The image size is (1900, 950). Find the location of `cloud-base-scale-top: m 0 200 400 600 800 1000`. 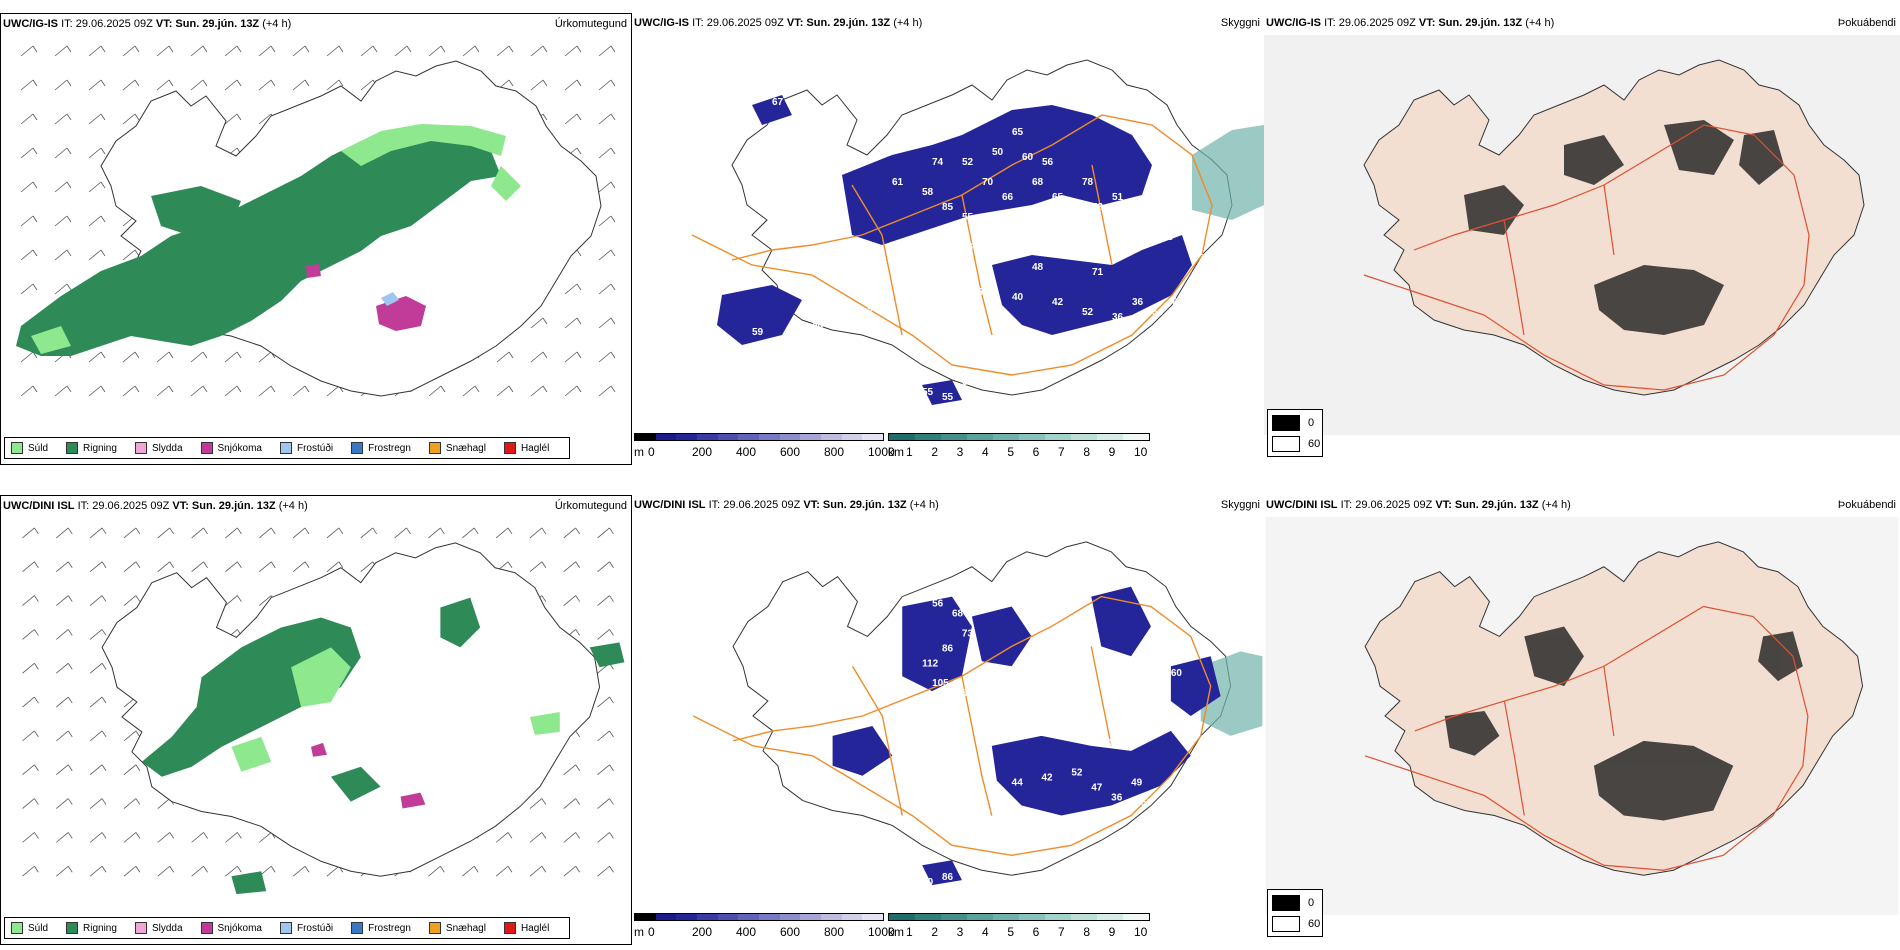

cloud-base-scale-top: m 0 200 400 600 800 1000 is located at coordinates (764, 447).